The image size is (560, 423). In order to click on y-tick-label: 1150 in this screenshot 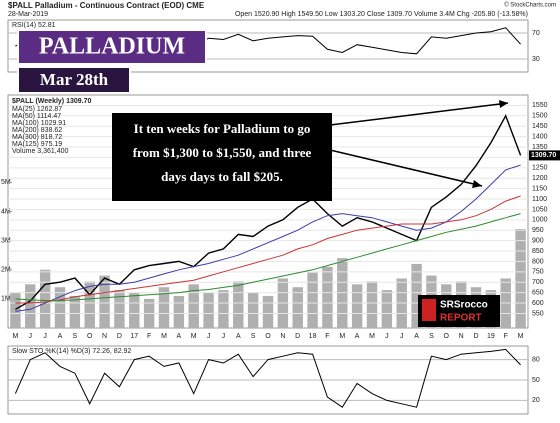, I will do `click(539, 188)`.